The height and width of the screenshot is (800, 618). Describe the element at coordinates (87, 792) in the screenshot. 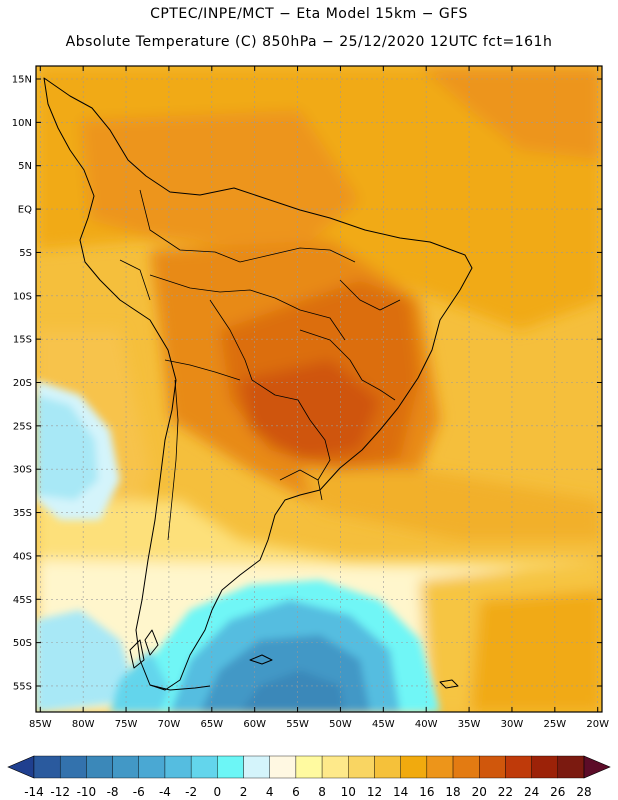

I see `colorbar-label: -10` at that location.